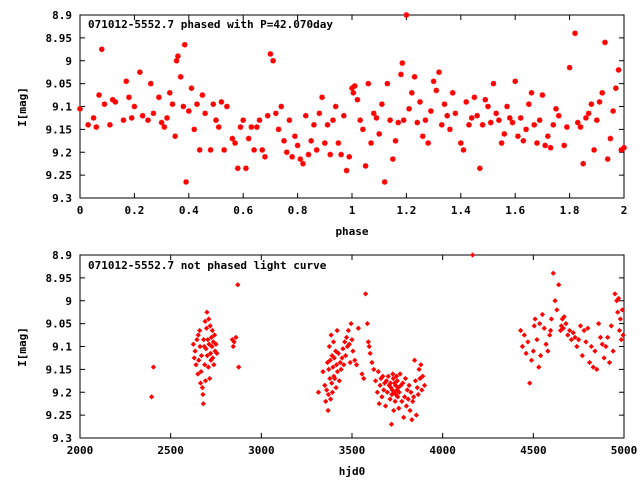 Image resolution: width=640 pixels, height=485 pixels. Describe the element at coordinates (570, 210) in the screenshot. I see `x-tick-label: 1.8` at that location.